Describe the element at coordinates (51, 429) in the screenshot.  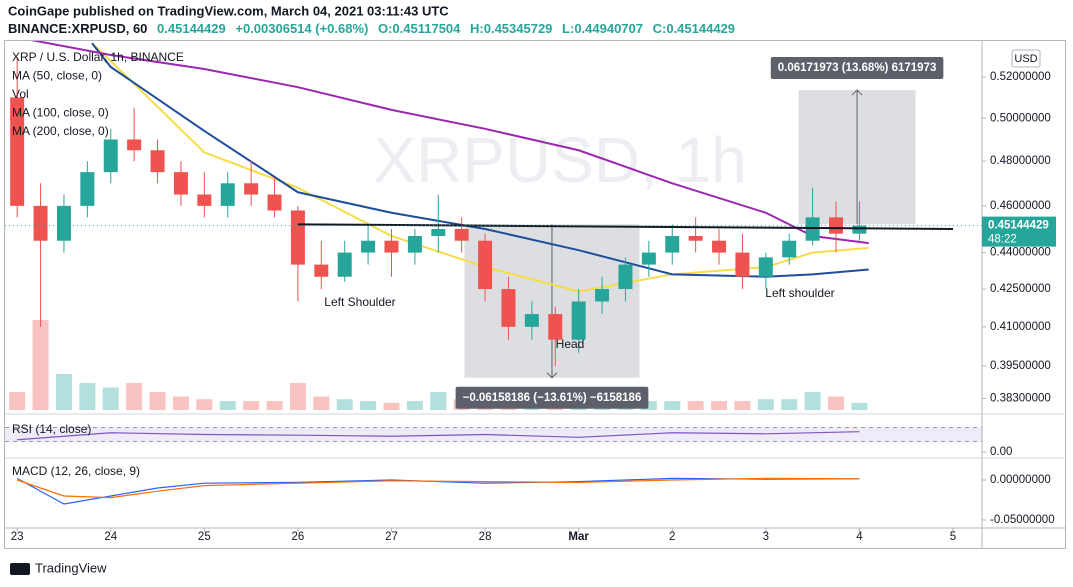
I see `rsi-label: RSI (14, close)` at that location.